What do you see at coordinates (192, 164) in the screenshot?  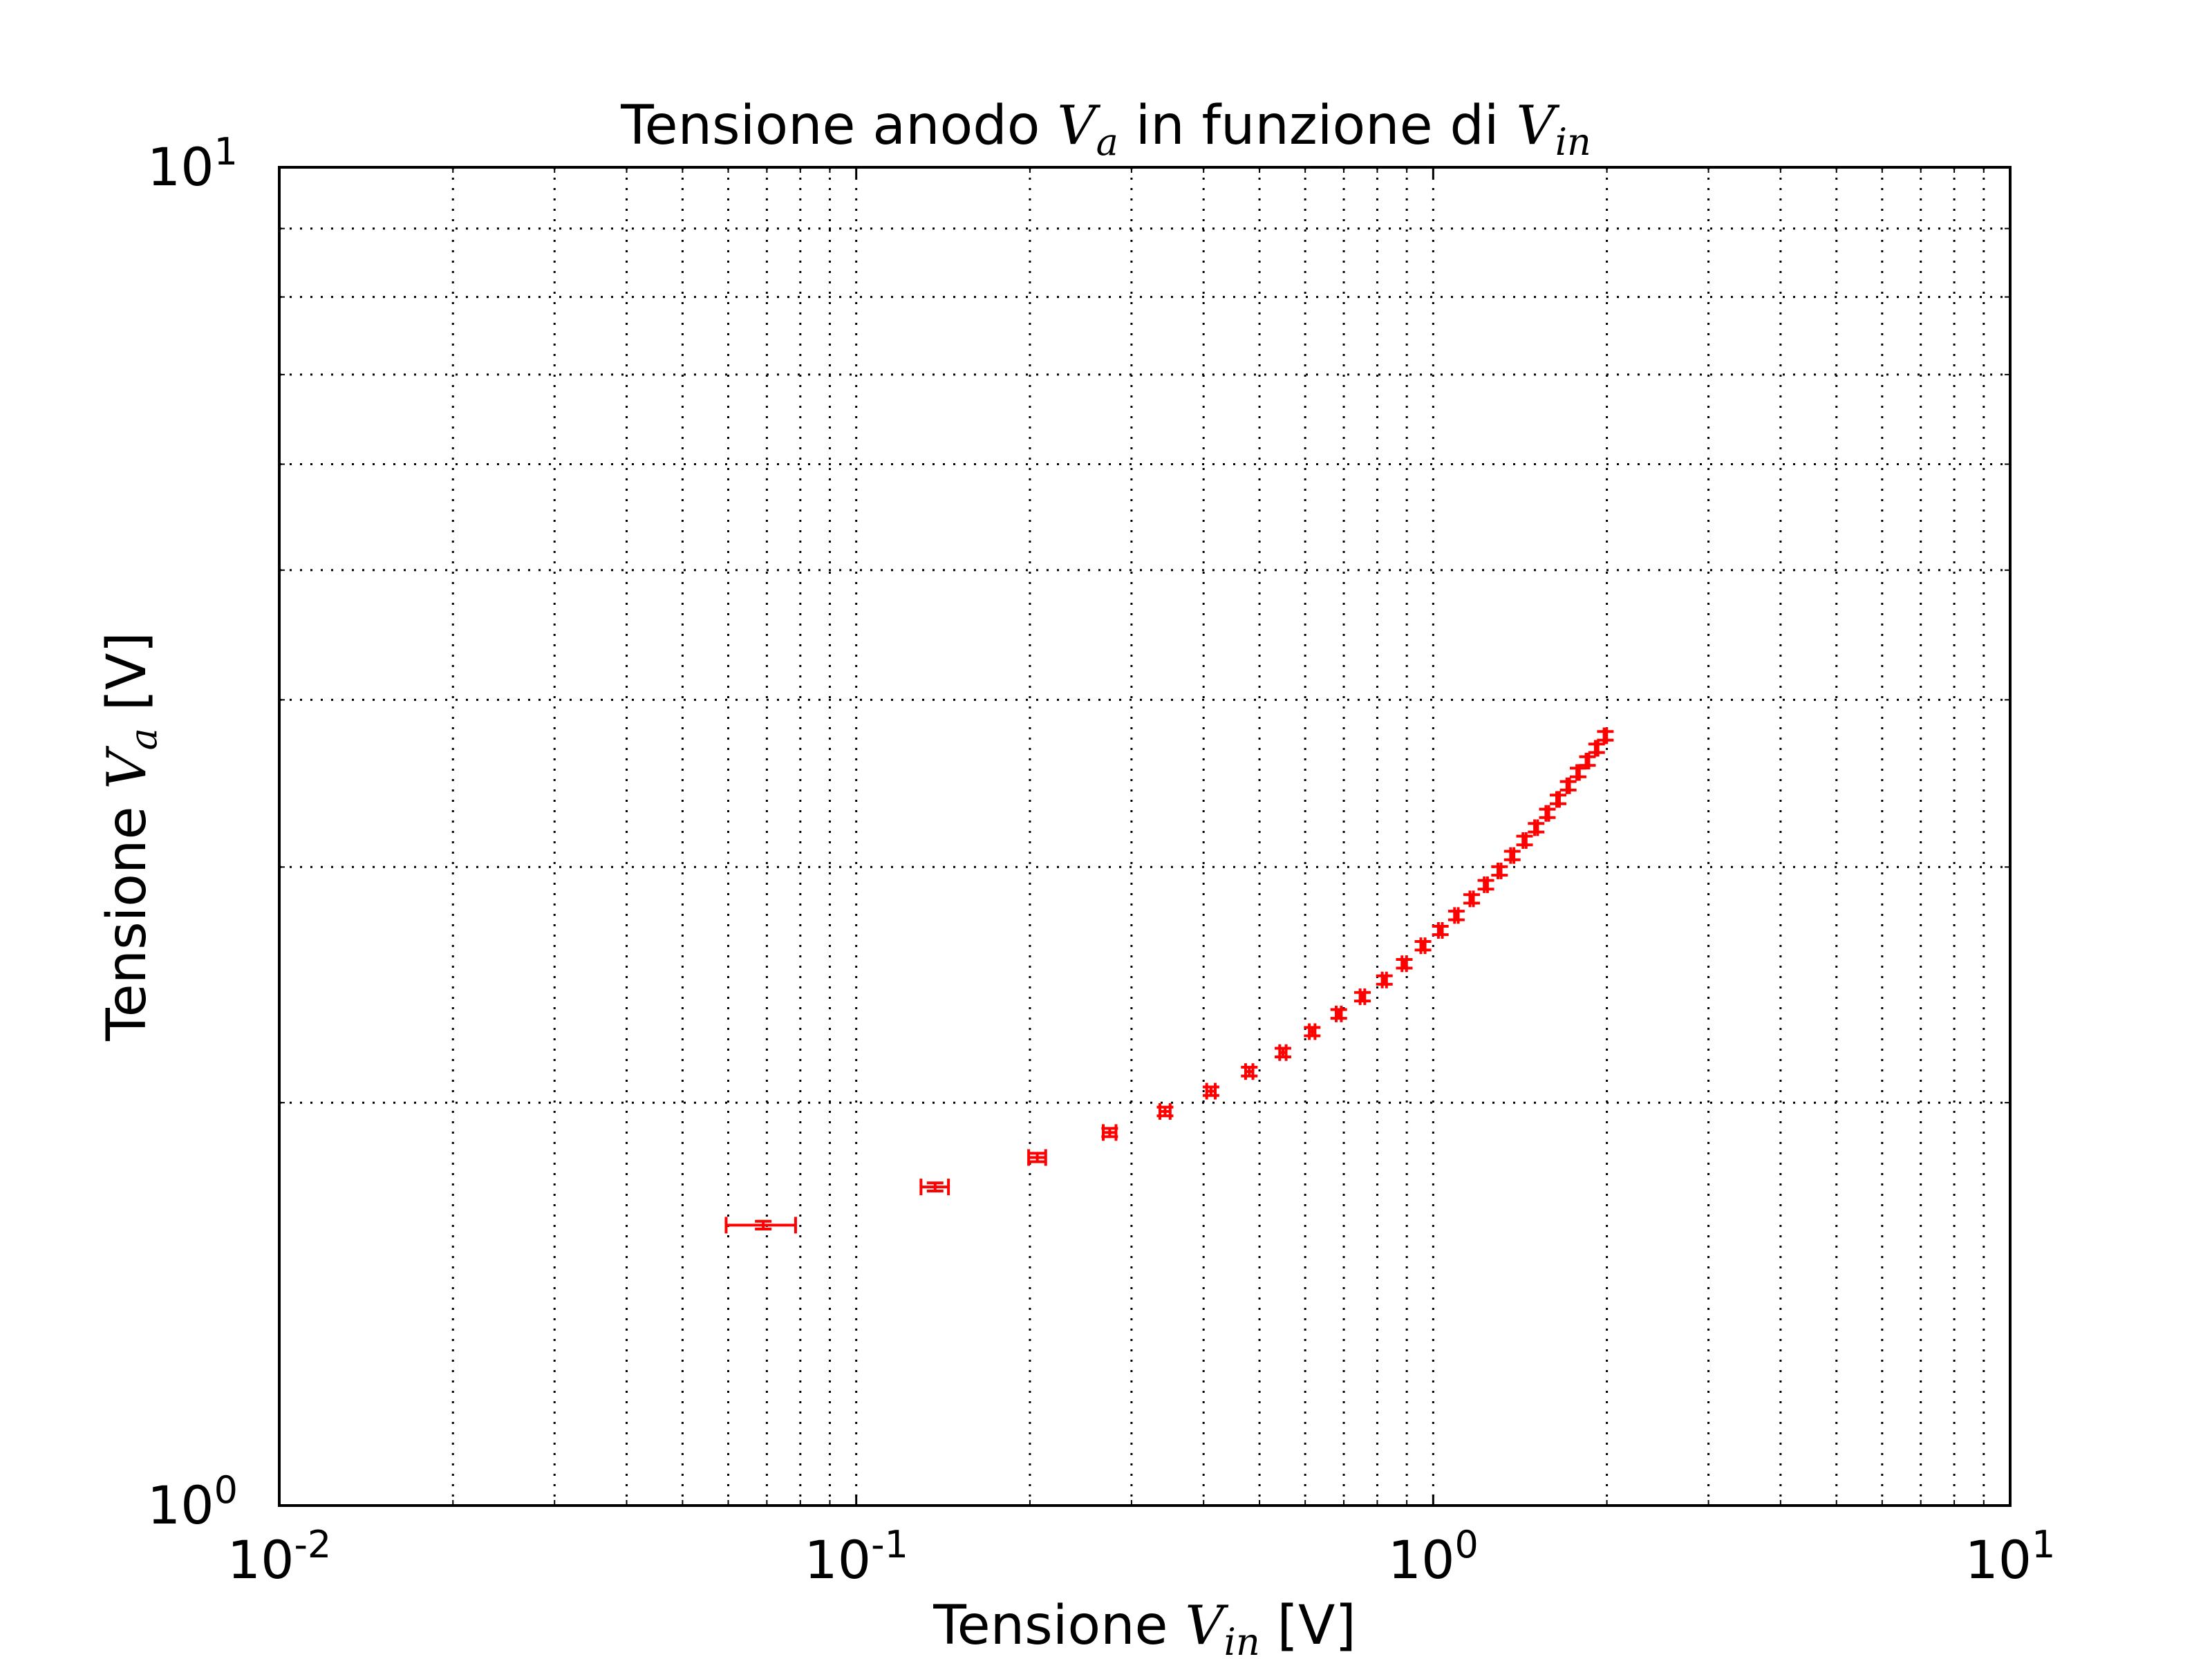 I see `y-tick-label: 101` at bounding box center [192, 164].